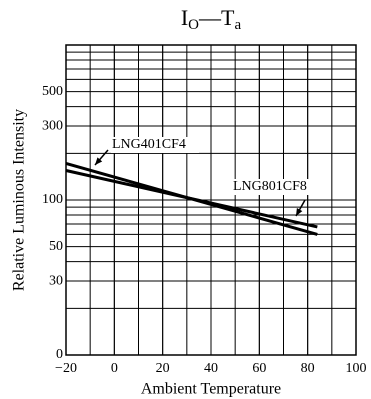 This screenshot has height=399, width=371. What do you see at coordinates (66, 368) in the screenshot?
I see `x-tick-label: −20` at bounding box center [66, 368].